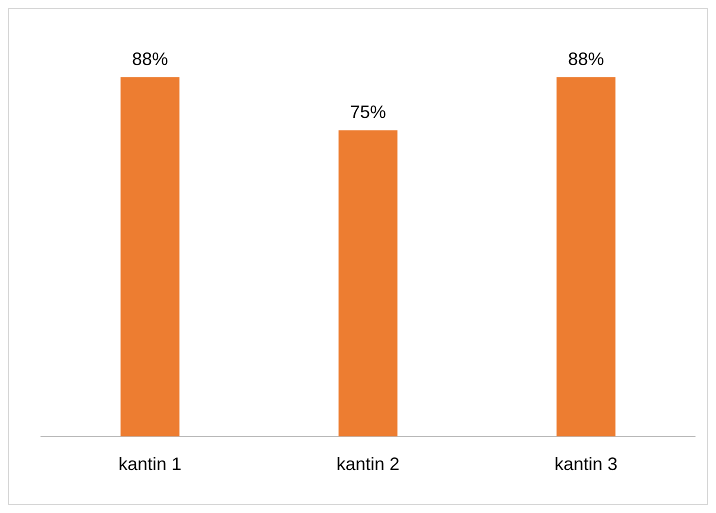 This screenshot has height=513, width=716. What do you see at coordinates (368, 112) in the screenshot?
I see `data-label: 75%` at bounding box center [368, 112].